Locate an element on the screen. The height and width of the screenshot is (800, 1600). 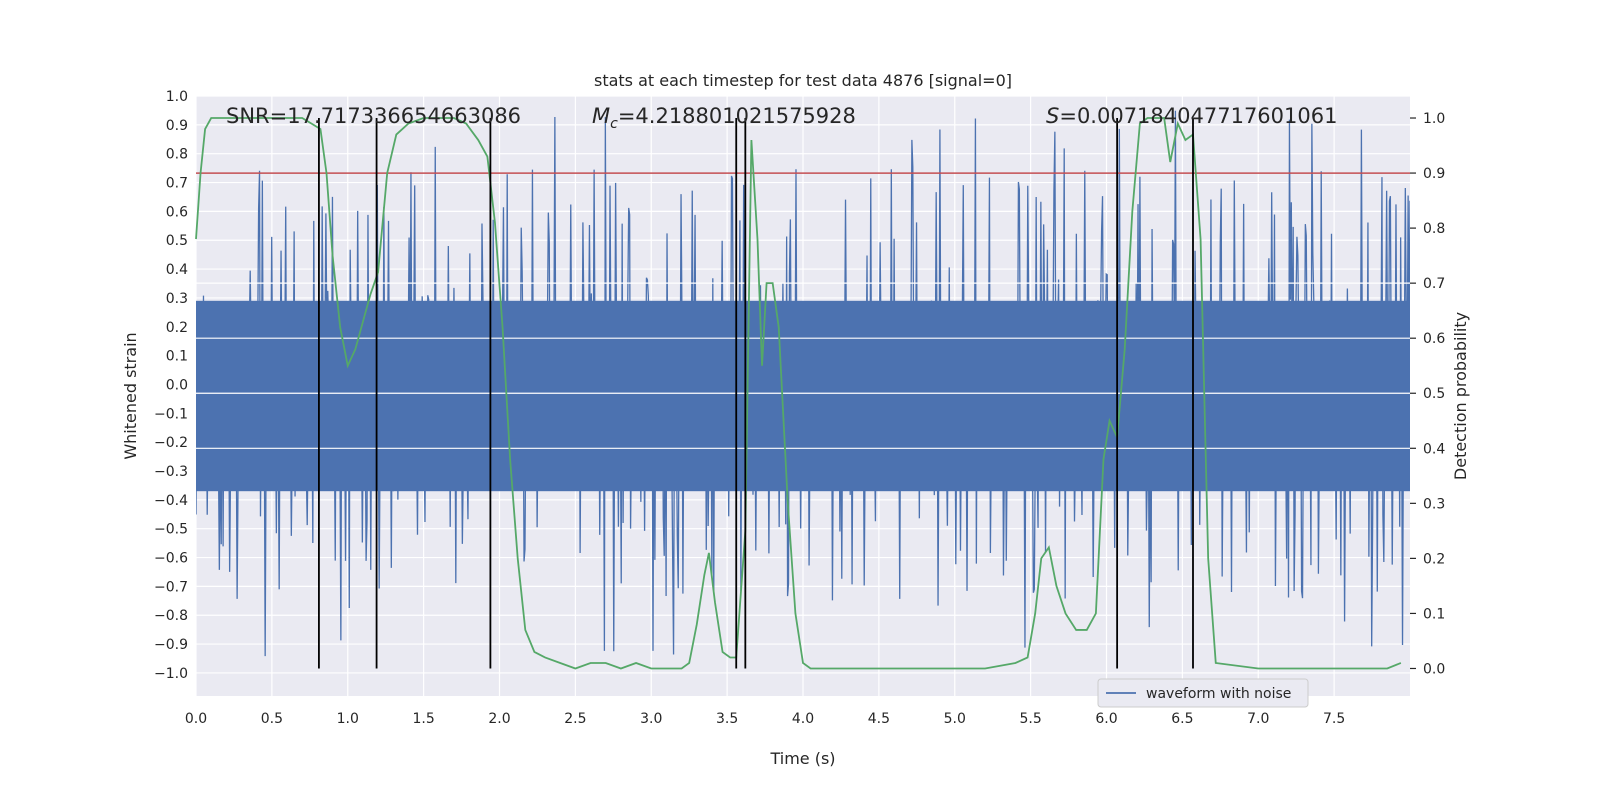
left-tick-label: 1.0 is located at coordinates (177, 97).